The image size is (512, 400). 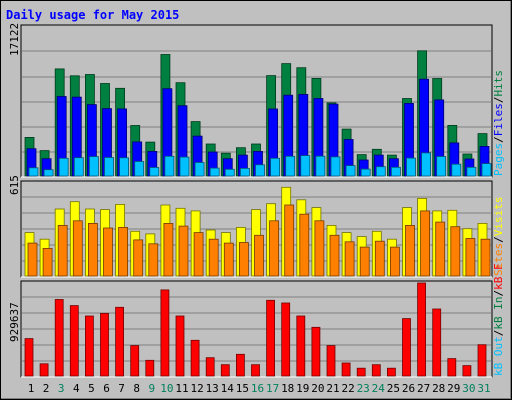 I want to click on x-tick-label-day-5: 5, so click(x=91, y=388).